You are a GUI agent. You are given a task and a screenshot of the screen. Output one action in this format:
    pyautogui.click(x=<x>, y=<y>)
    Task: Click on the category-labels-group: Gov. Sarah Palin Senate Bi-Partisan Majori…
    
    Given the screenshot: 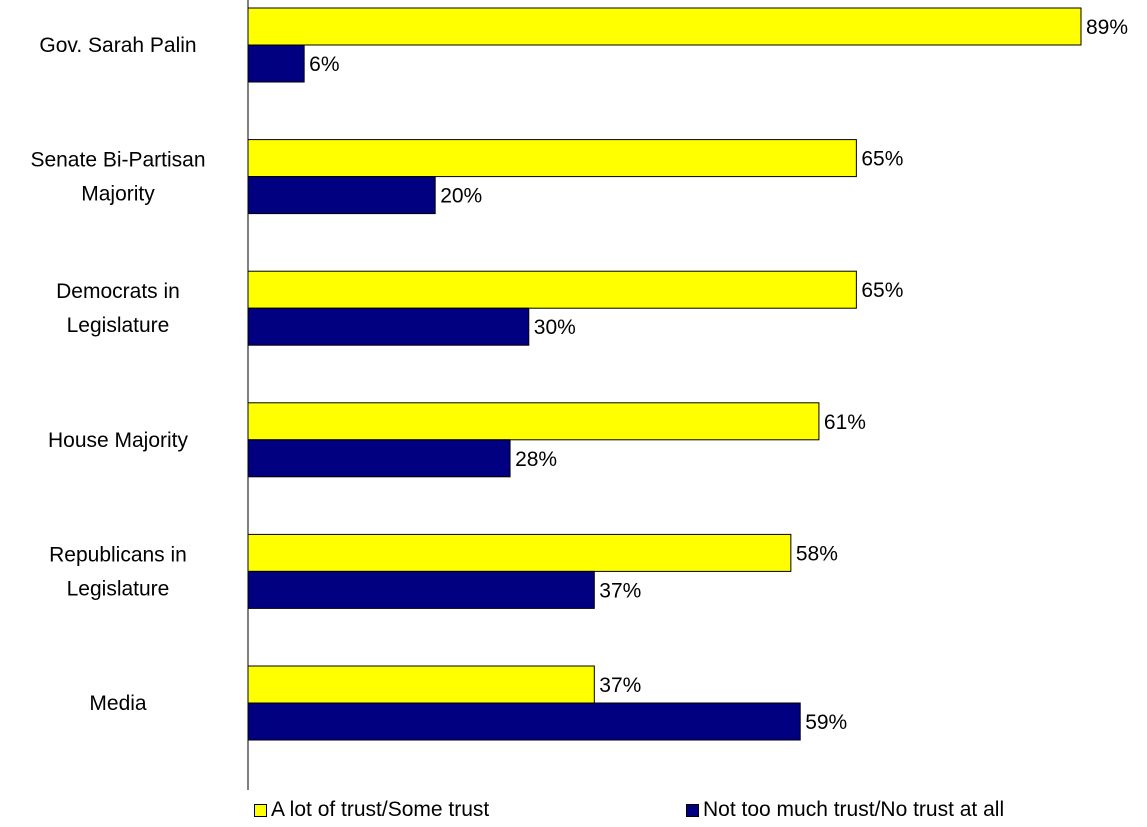 What is the action you would take?
    pyautogui.click(x=117, y=374)
    